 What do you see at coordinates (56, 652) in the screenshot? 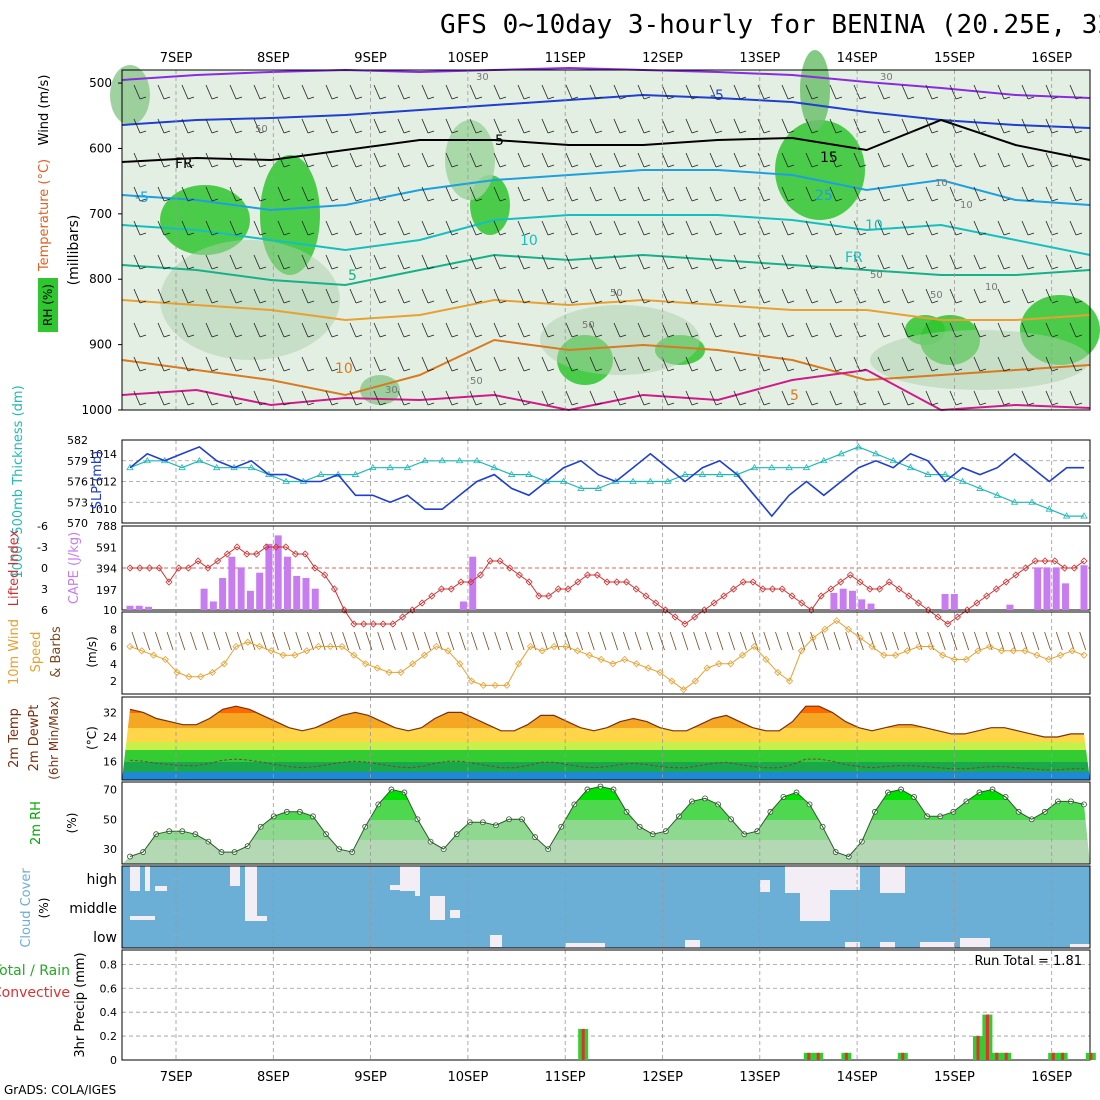
I see `wind10m-axis-label: & Barbs` at bounding box center [56, 652].